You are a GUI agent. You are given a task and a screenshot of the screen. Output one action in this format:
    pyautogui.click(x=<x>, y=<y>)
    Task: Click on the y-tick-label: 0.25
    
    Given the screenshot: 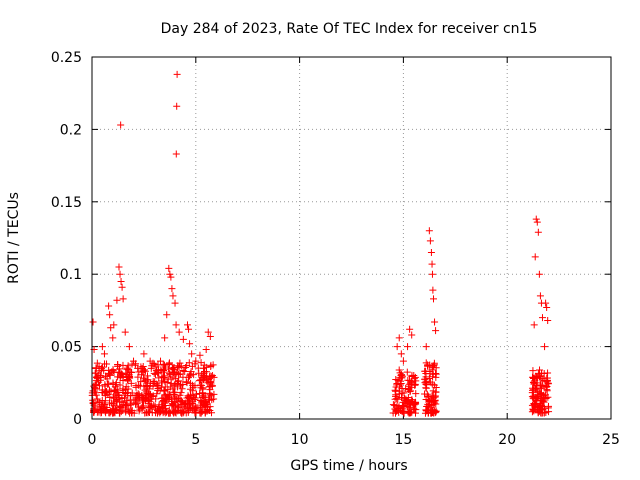 What is the action you would take?
    pyautogui.click(x=66, y=58)
    